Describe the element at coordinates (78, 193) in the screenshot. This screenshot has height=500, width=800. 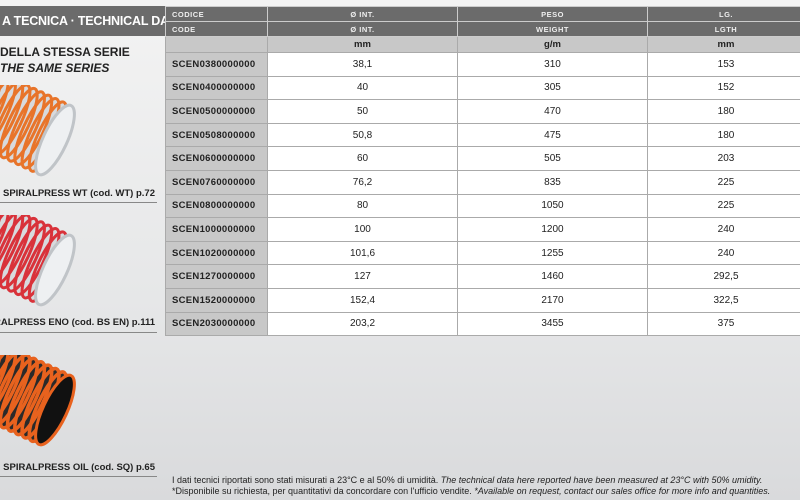
I see `product-link-wt: SPIRALPRESS WT (cod. WT) p.72` at that location.